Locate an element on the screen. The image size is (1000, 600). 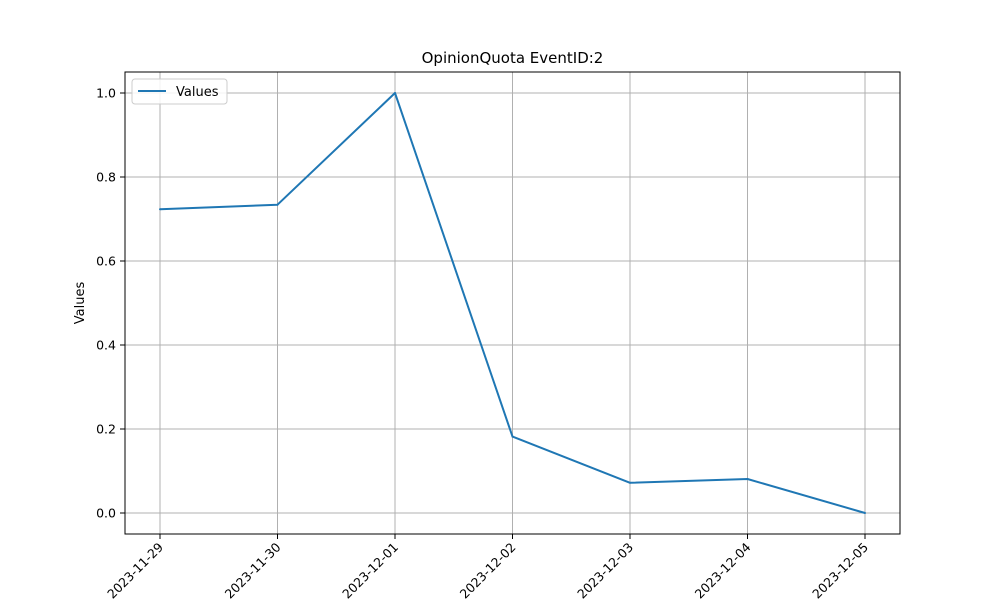
x-tick-label: 2023-12-05 is located at coordinates (840, 570).